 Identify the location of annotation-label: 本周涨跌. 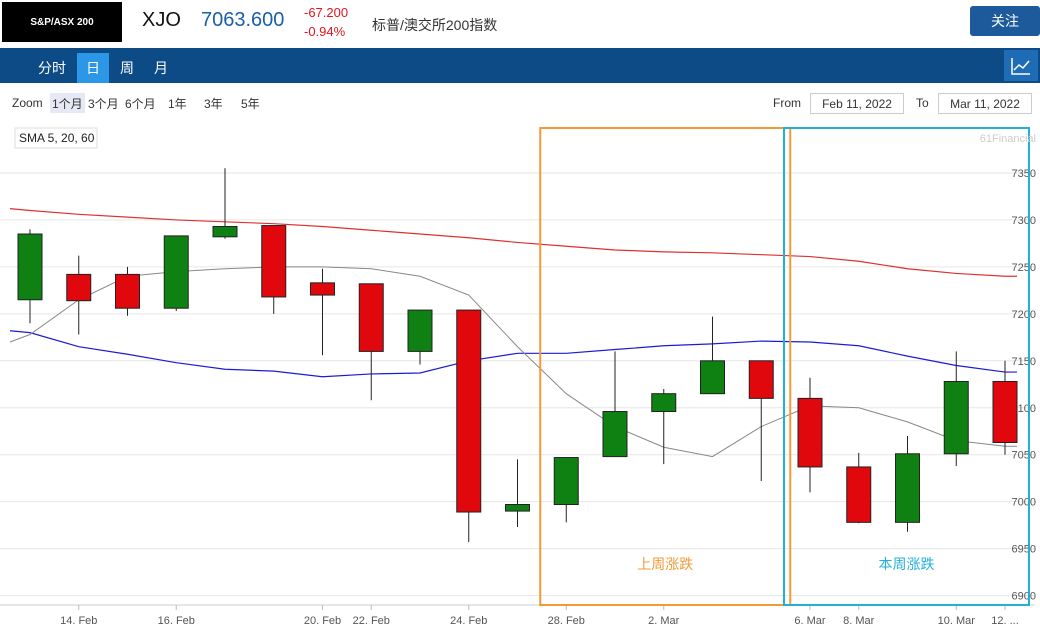
(907, 564).